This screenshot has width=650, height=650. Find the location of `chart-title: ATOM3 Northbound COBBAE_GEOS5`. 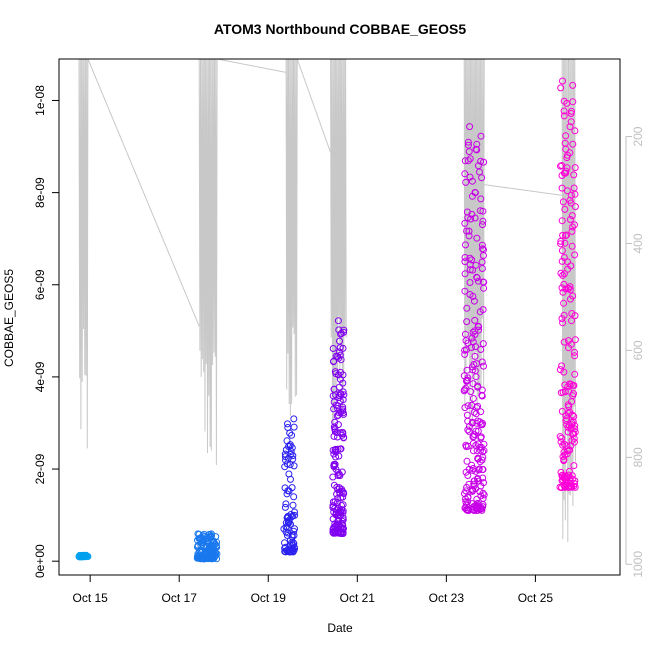

chart-title: ATOM3 Northbound COBBAE_GEOS5 is located at coordinates (340, 29).